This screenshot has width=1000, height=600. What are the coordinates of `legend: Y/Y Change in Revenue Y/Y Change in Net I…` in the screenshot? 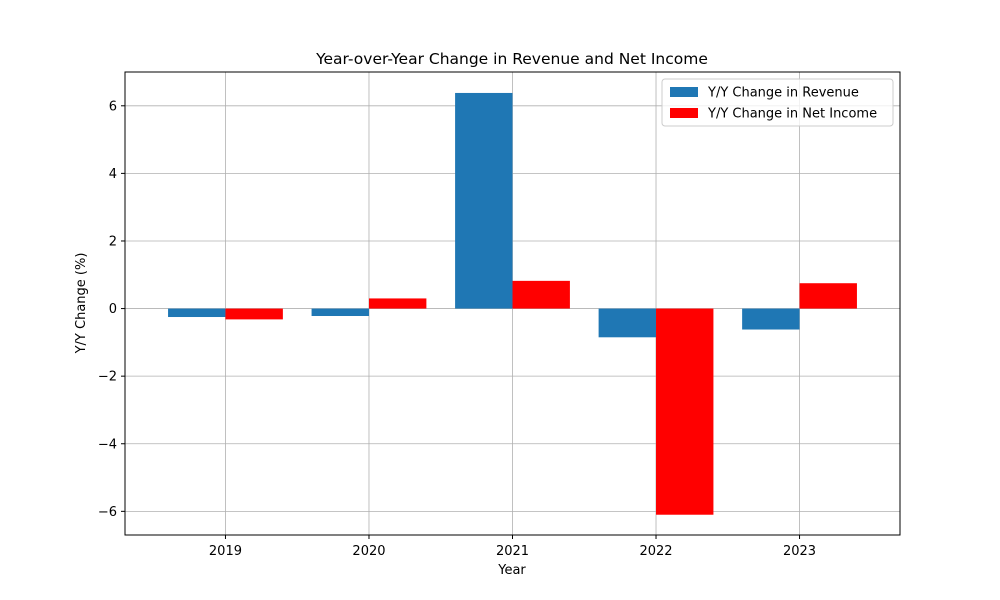 It's located at (777, 102).